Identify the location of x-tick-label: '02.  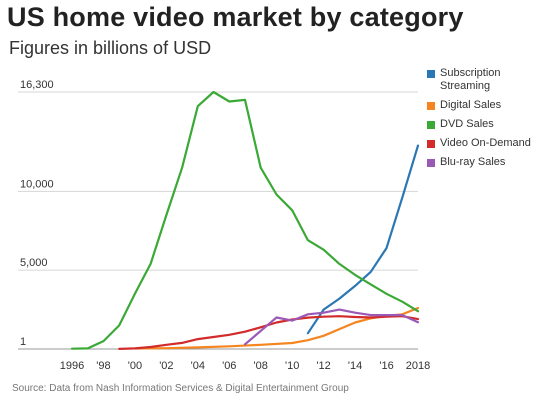
(166, 366).